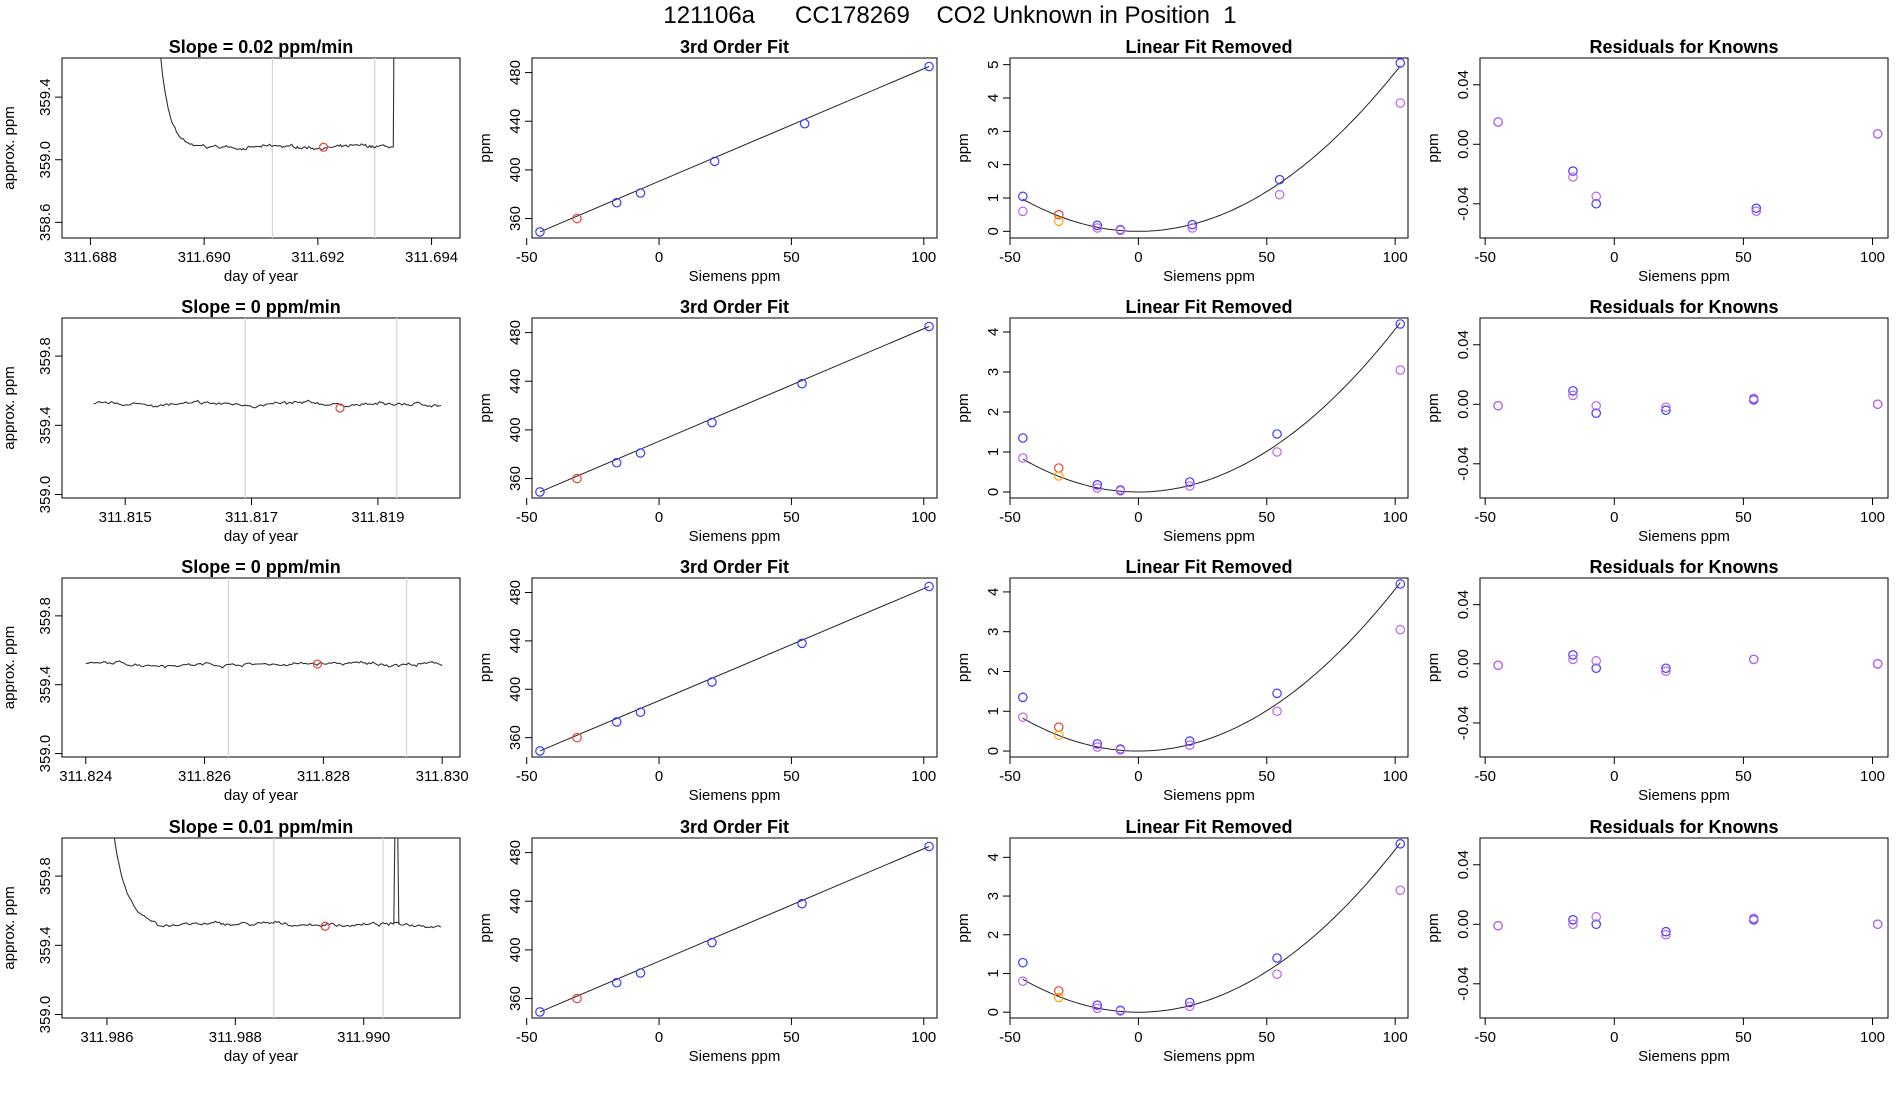  What do you see at coordinates (45, 946) in the screenshot?
I see `y-tick-label: 359.4` at bounding box center [45, 946].